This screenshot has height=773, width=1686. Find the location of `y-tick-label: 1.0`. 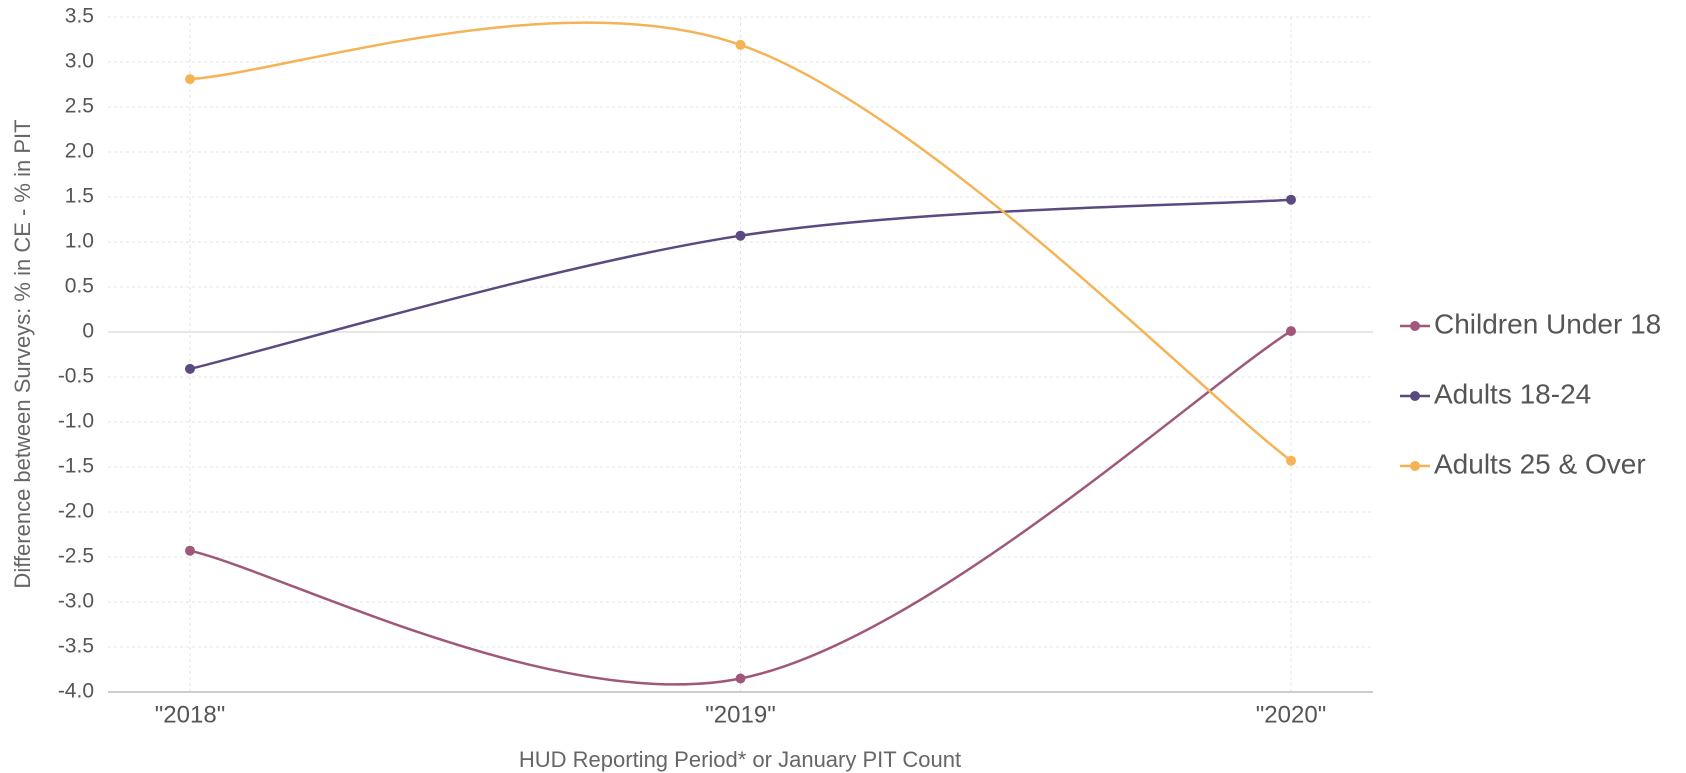

y-tick-label: 1.0 is located at coordinates (79, 241).